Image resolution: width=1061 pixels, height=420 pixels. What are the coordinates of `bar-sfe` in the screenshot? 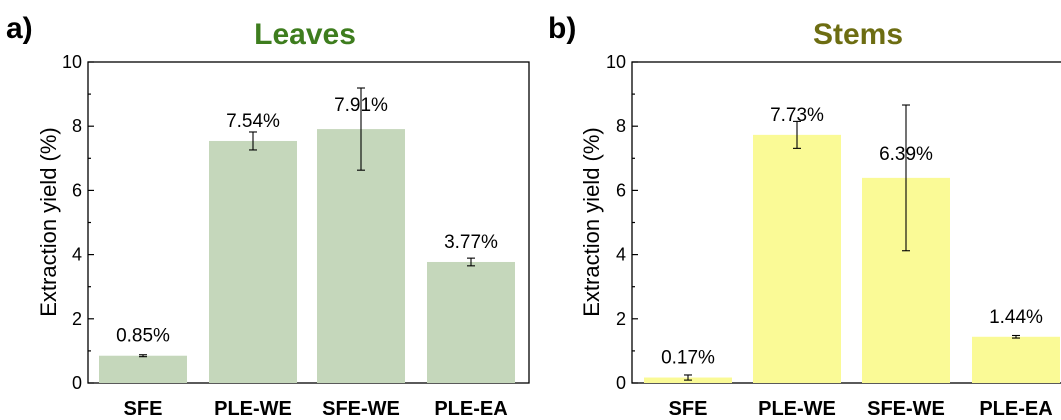 It's located at (143, 369).